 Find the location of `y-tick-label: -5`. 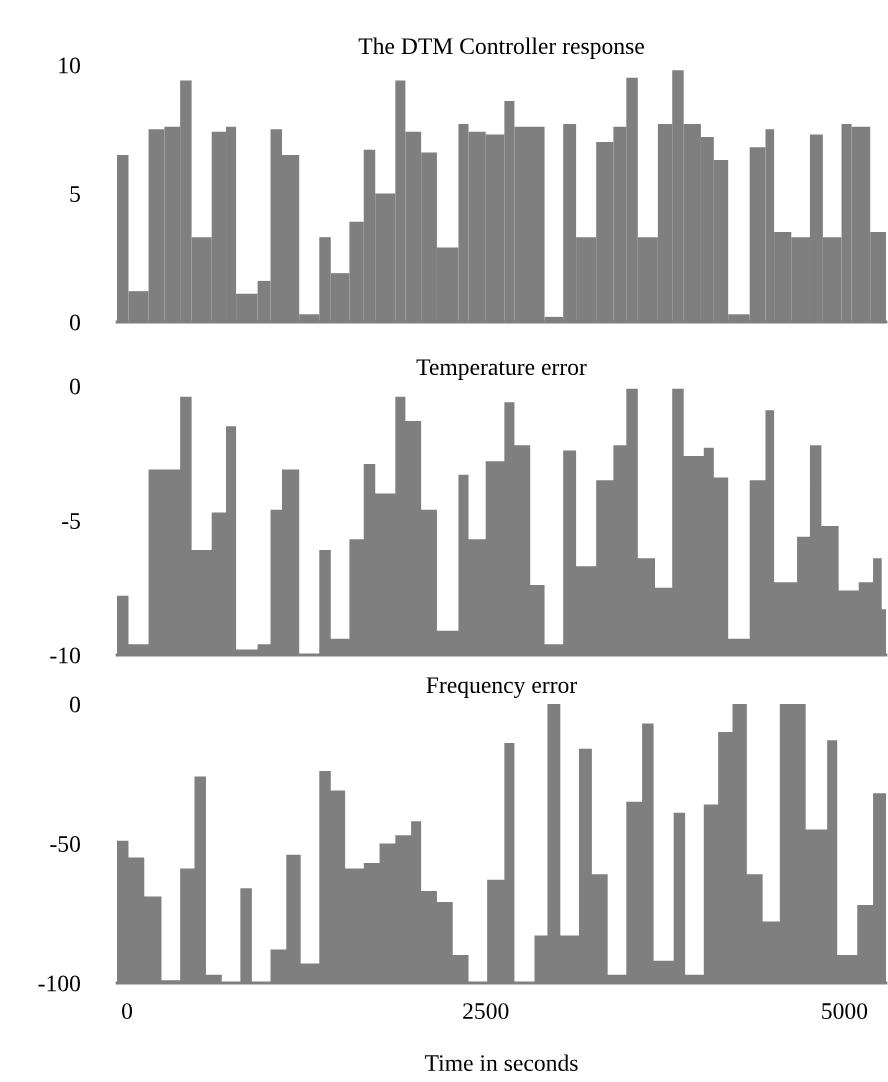

y-tick-label: -5 is located at coordinates (71, 521).